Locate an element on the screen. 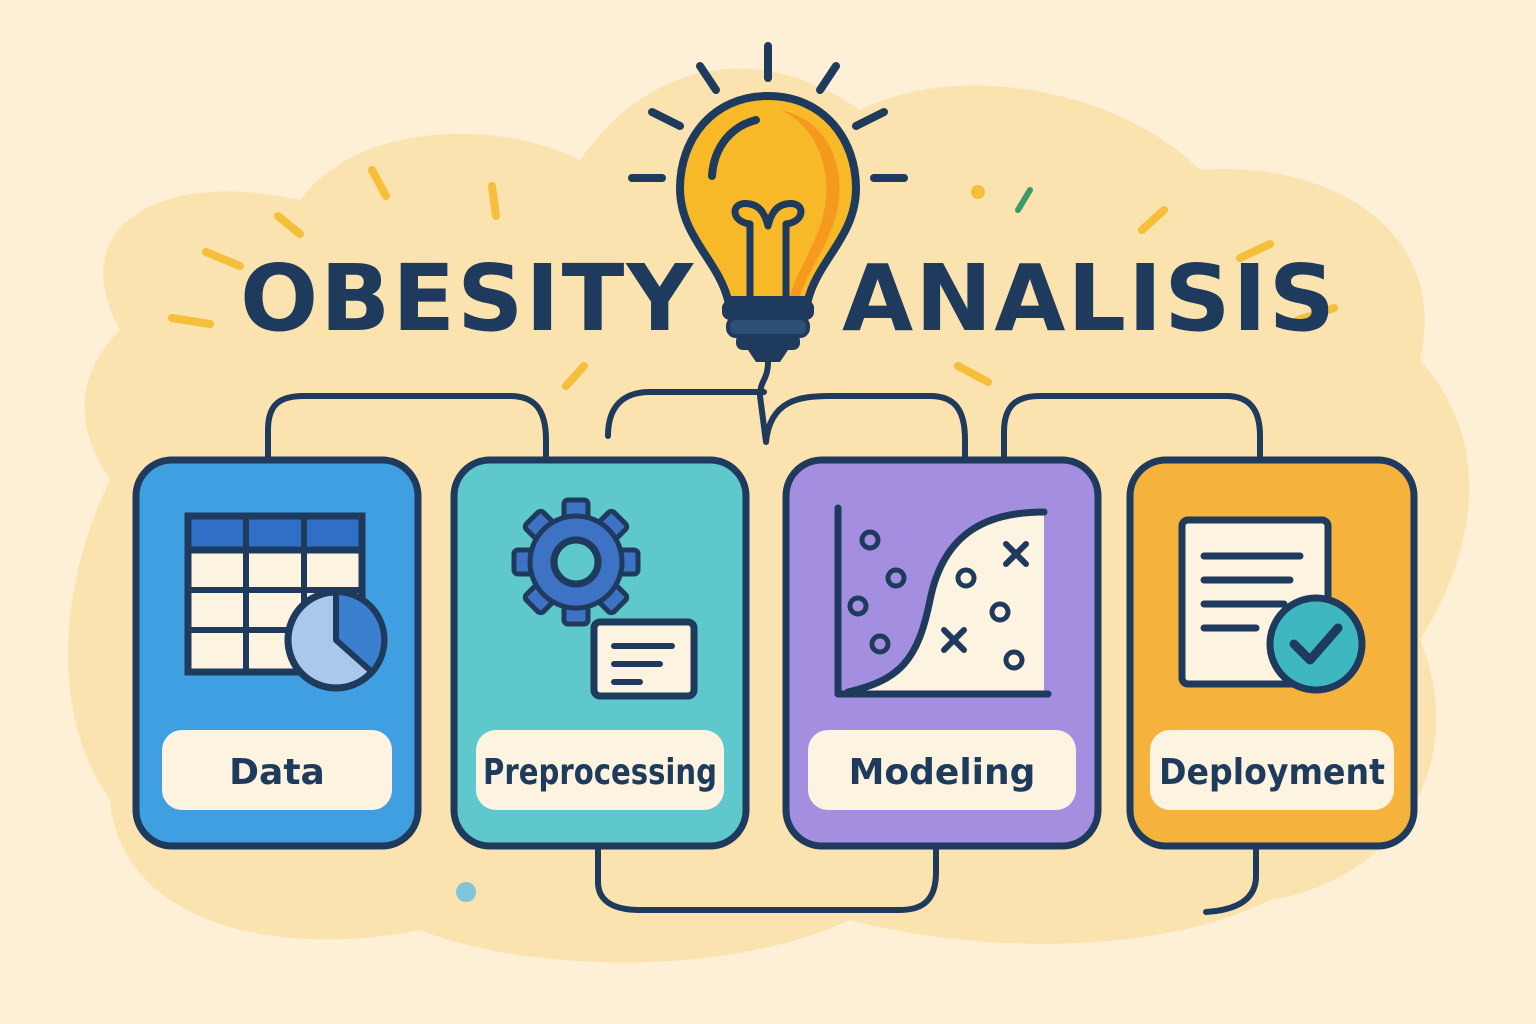  scatter-plot-curve-icon is located at coordinates (943, 601).